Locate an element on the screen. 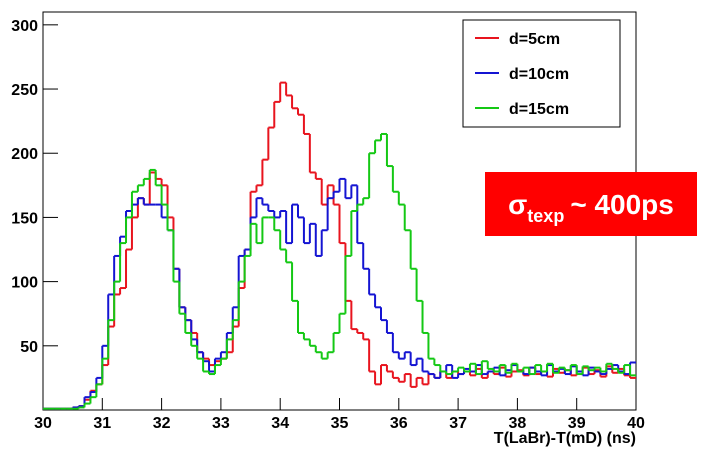 This screenshot has width=709, height=457. annotation-box is located at coordinates (591, 204).